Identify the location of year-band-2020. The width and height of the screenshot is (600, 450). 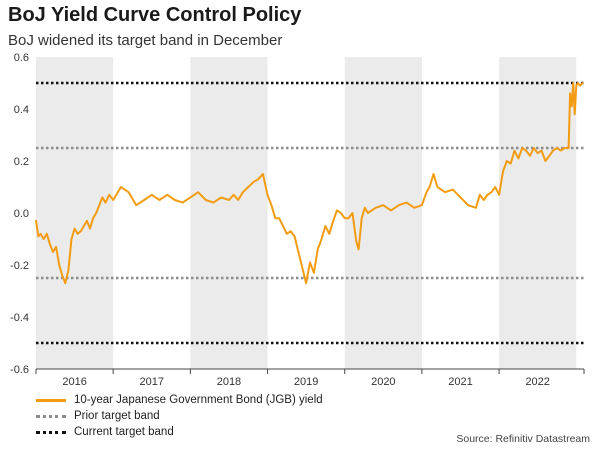
(383, 213).